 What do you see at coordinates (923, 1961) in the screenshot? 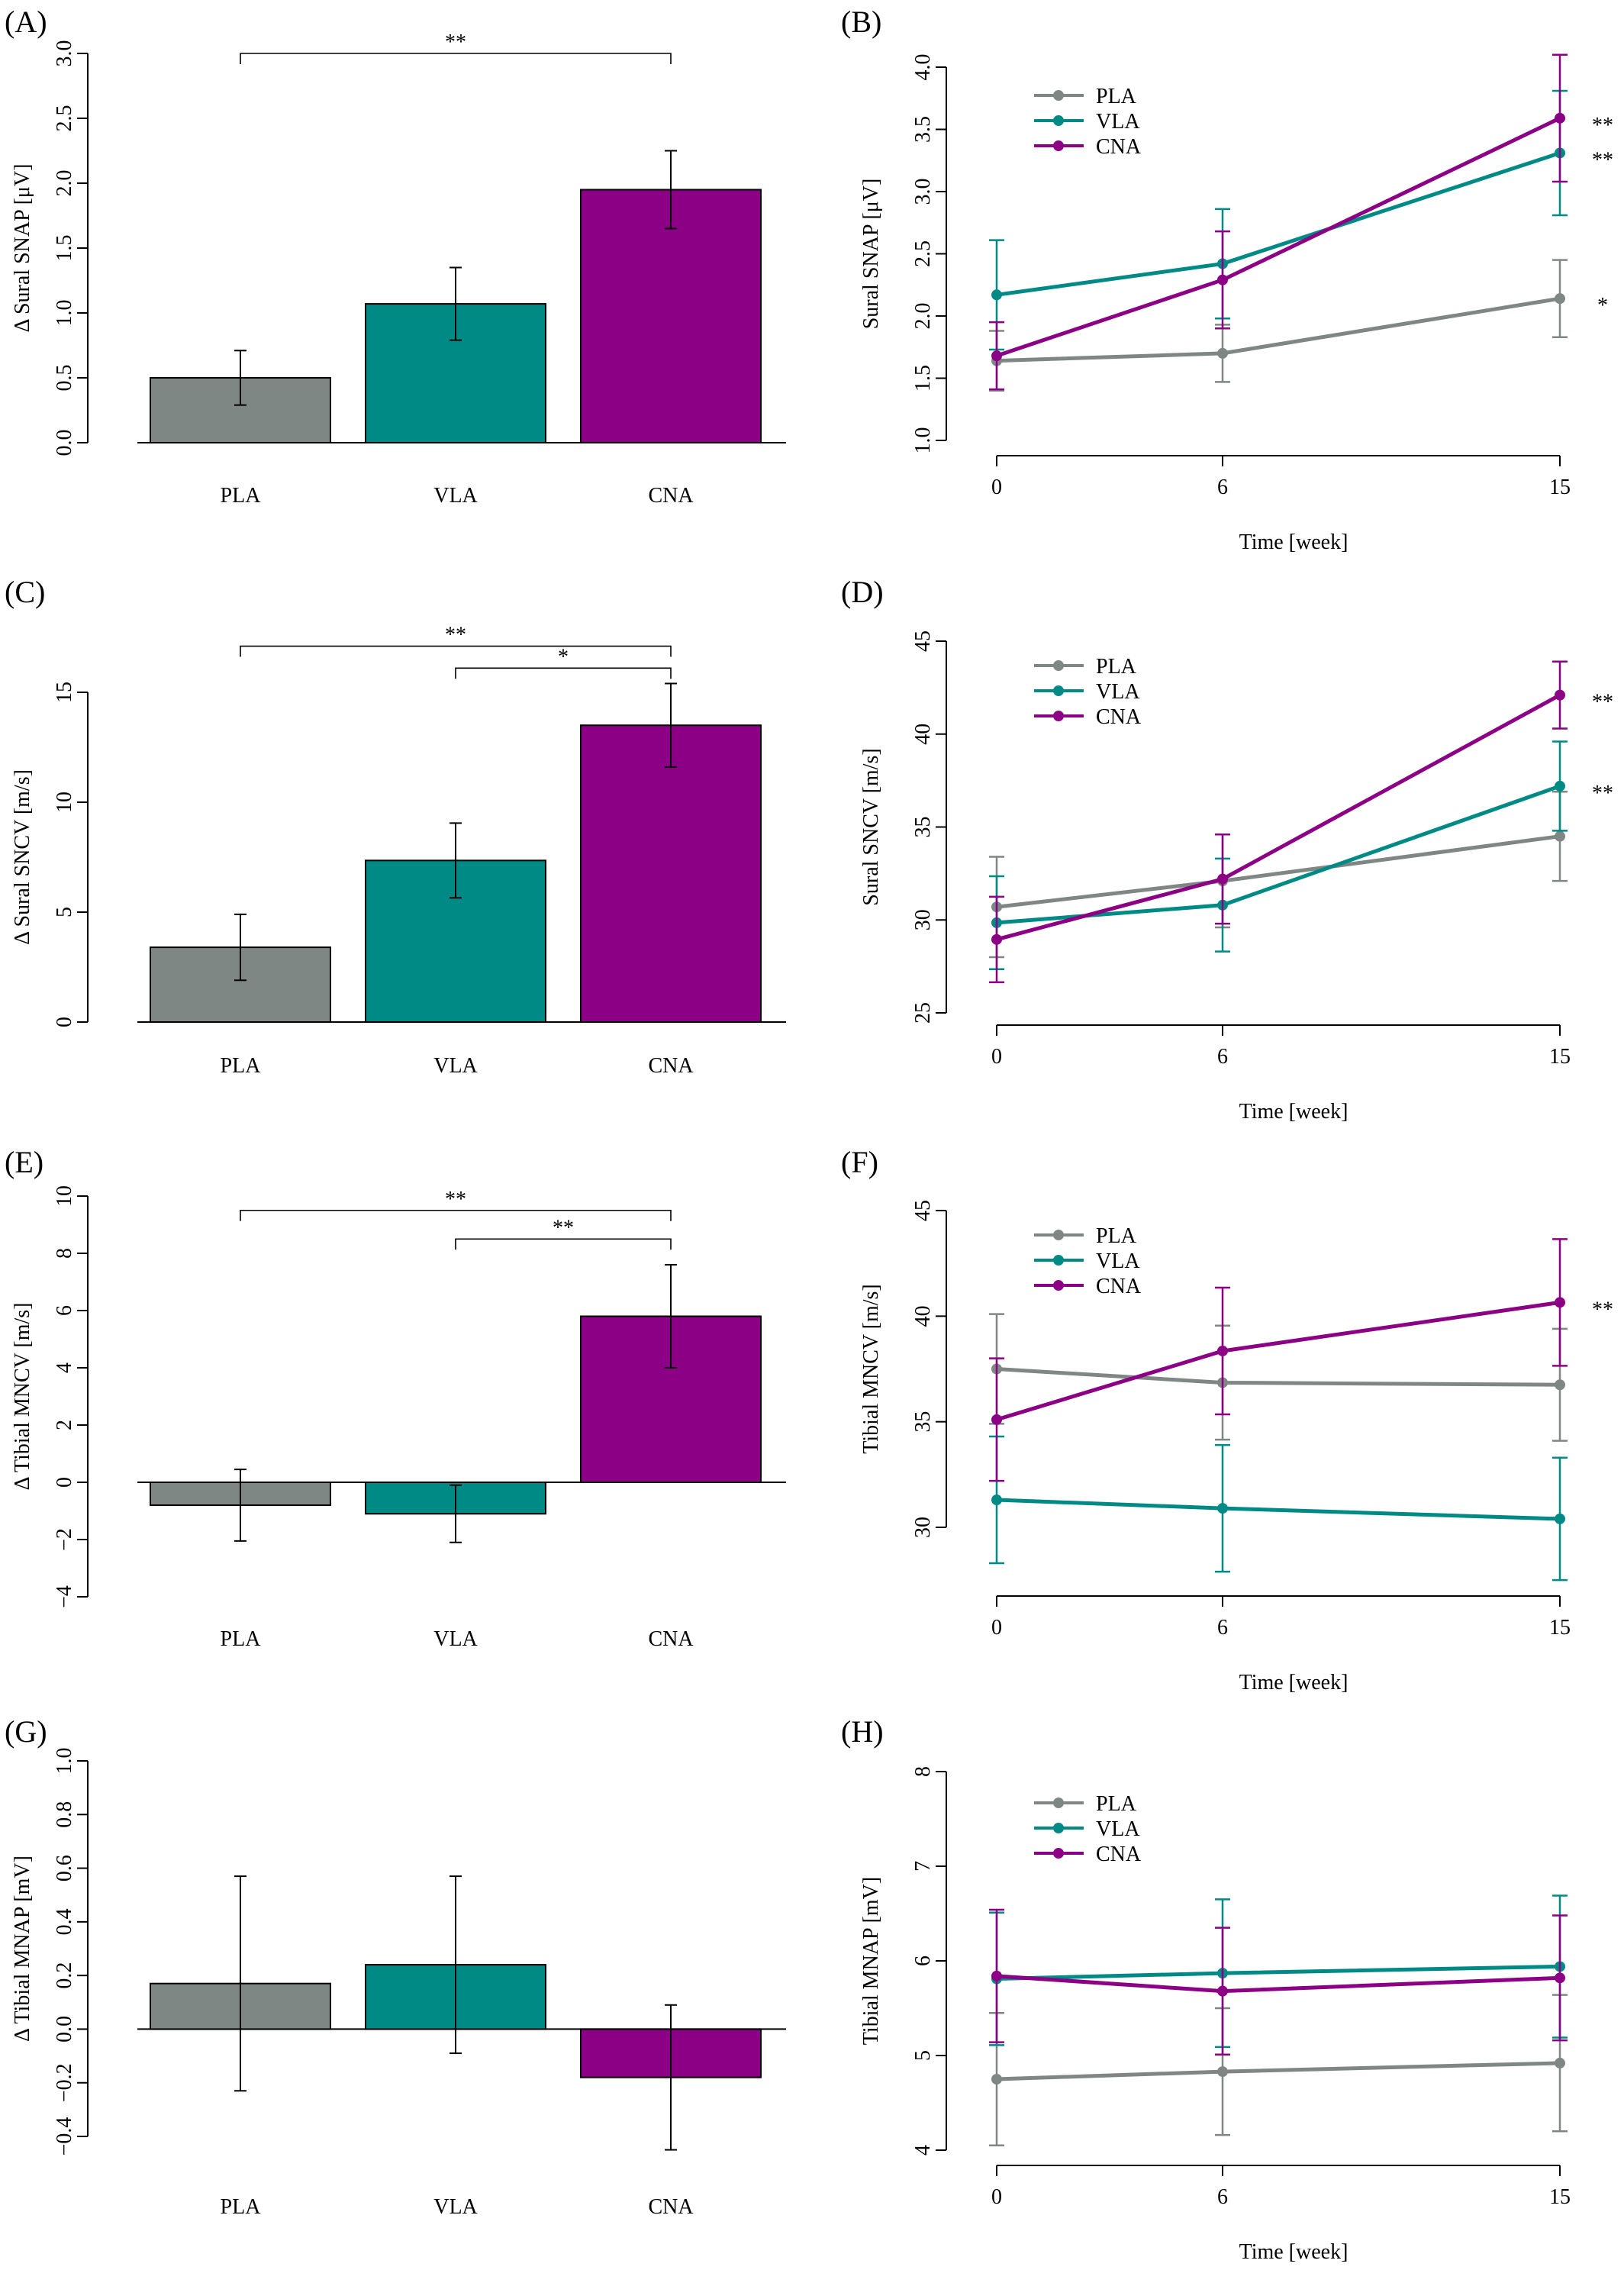
I see `y-tick-label: 6` at bounding box center [923, 1961].